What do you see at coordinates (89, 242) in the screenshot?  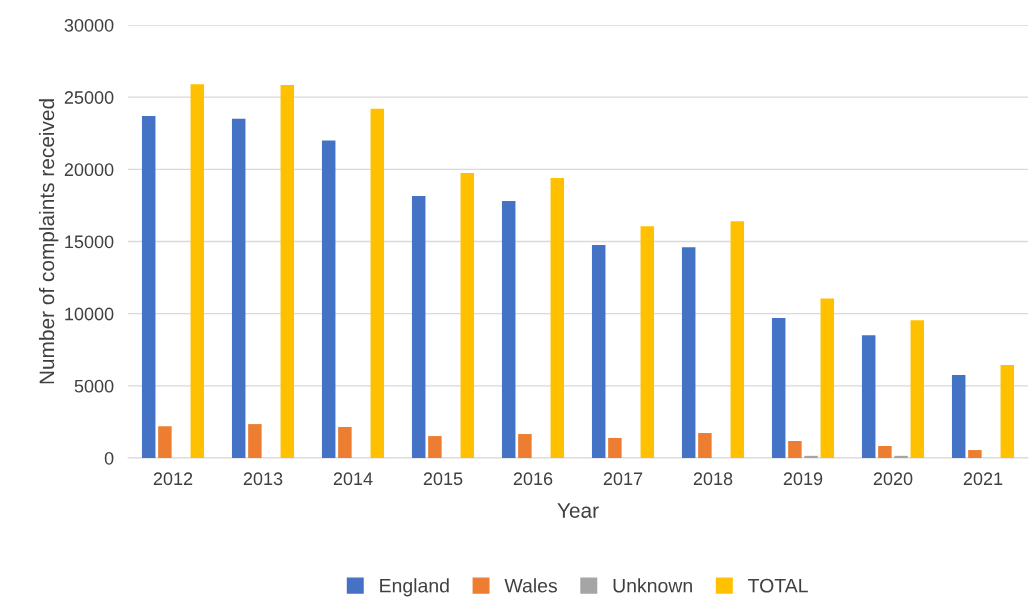 I see `y-tick-label: 15000` at bounding box center [89, 242].